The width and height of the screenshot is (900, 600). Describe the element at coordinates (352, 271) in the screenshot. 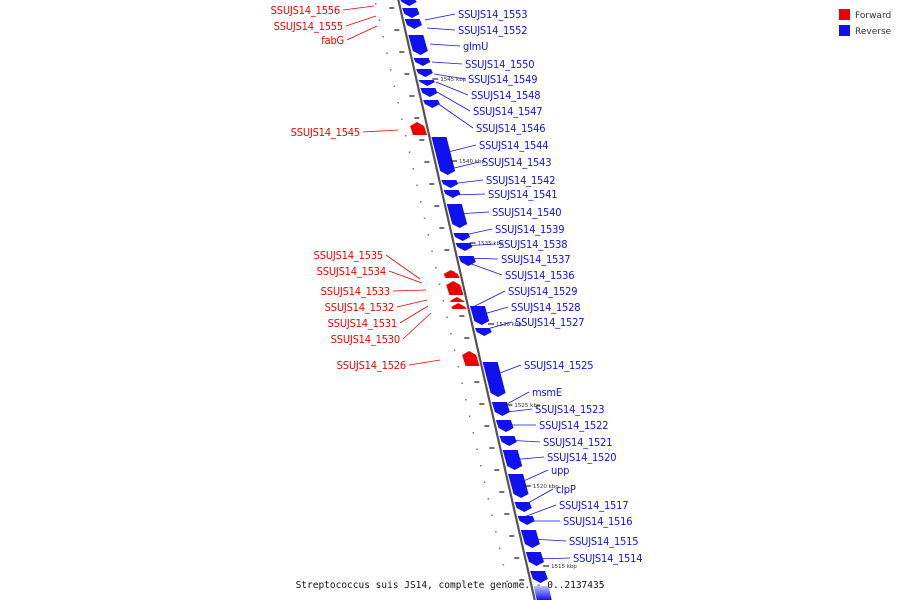

I see `gene-label: SSUJS14_1534` at that location.